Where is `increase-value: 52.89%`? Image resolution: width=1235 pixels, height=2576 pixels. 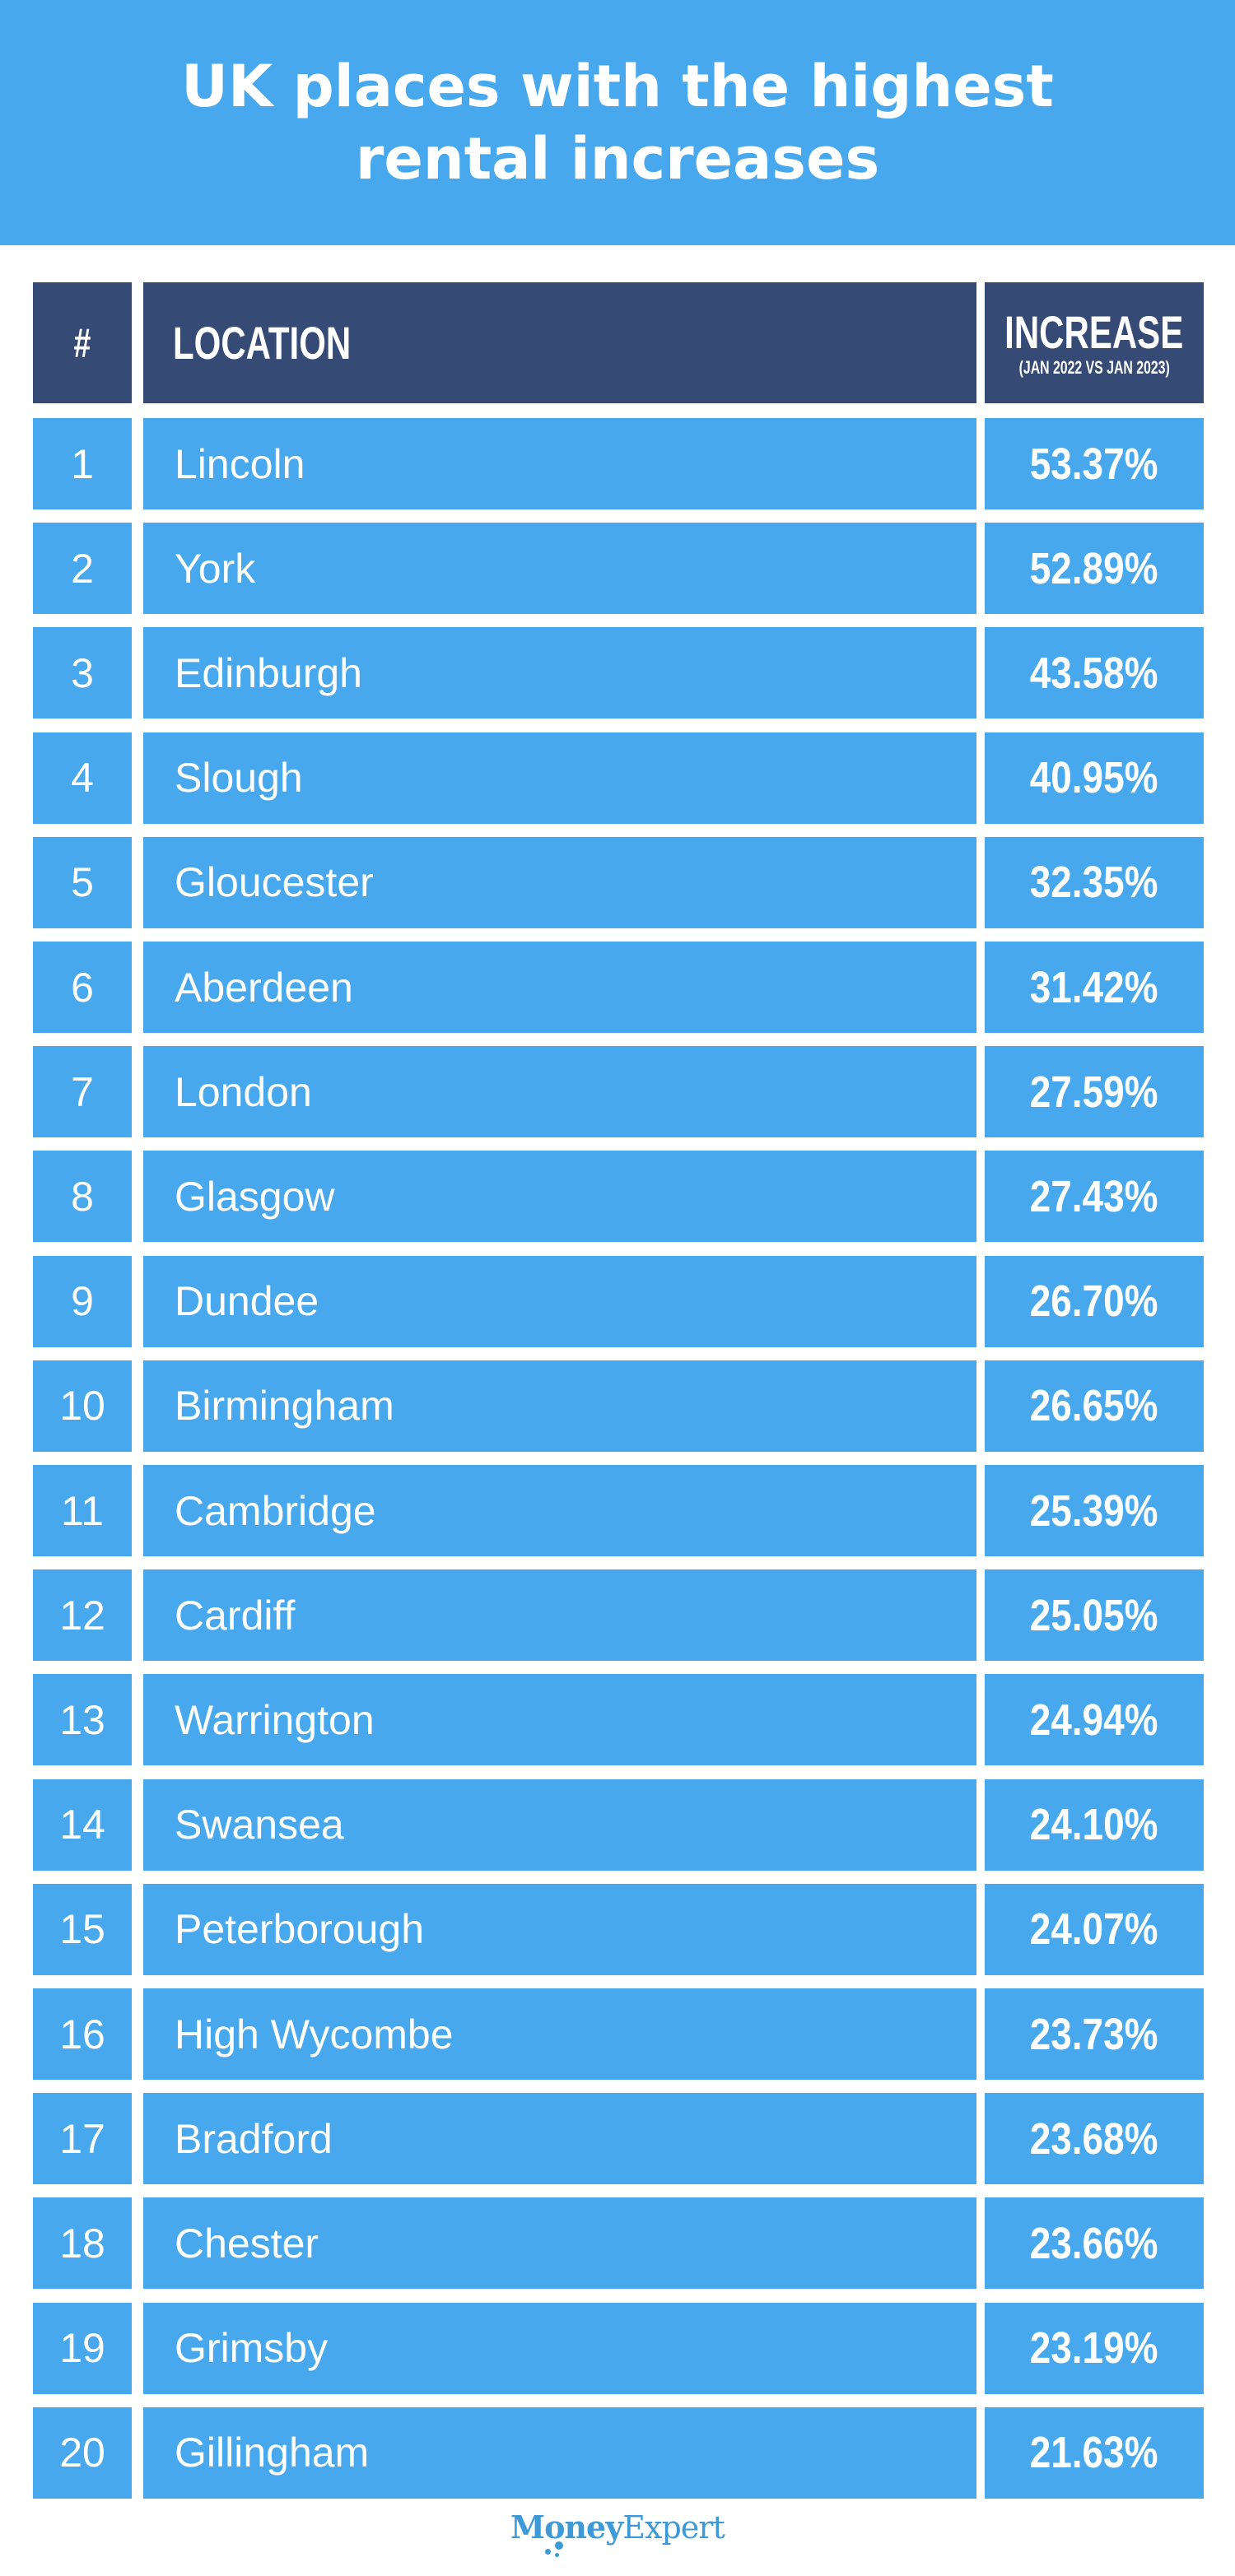 increase-value: 52.89% is located at coordinates (1094, 568).